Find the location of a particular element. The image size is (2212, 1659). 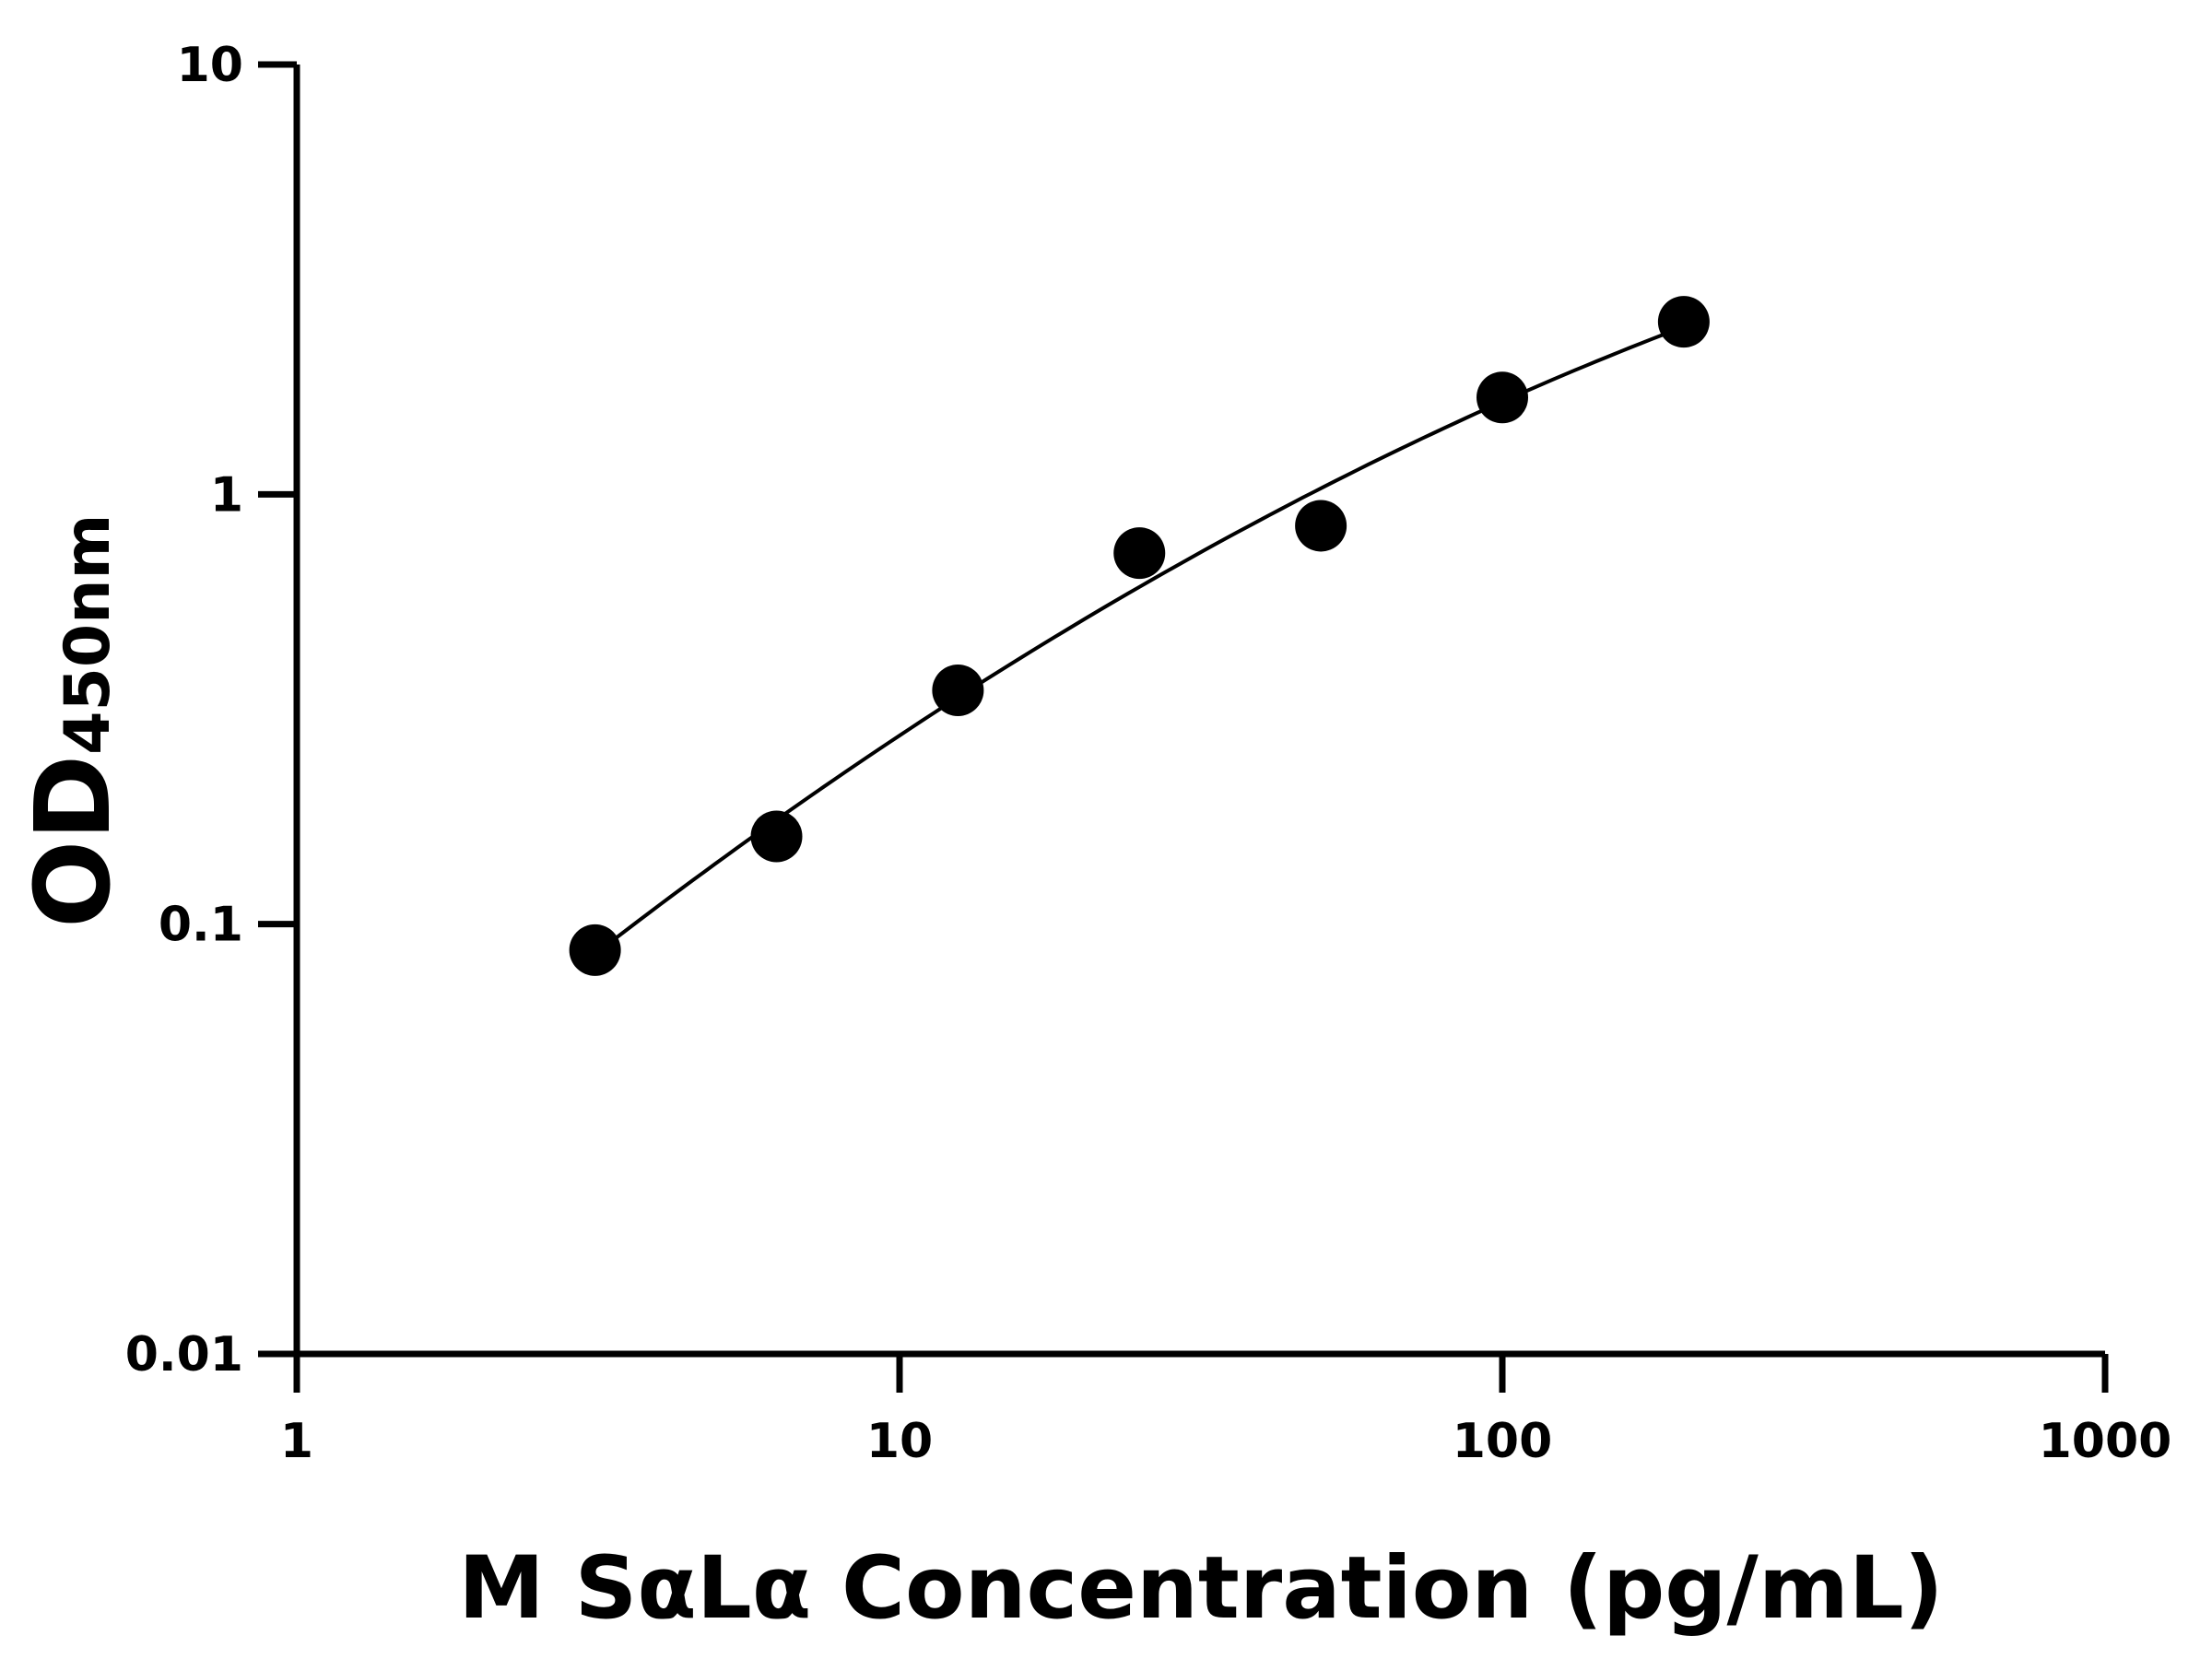

x-tick-label: 10 is located at coordinates (899, 1441).